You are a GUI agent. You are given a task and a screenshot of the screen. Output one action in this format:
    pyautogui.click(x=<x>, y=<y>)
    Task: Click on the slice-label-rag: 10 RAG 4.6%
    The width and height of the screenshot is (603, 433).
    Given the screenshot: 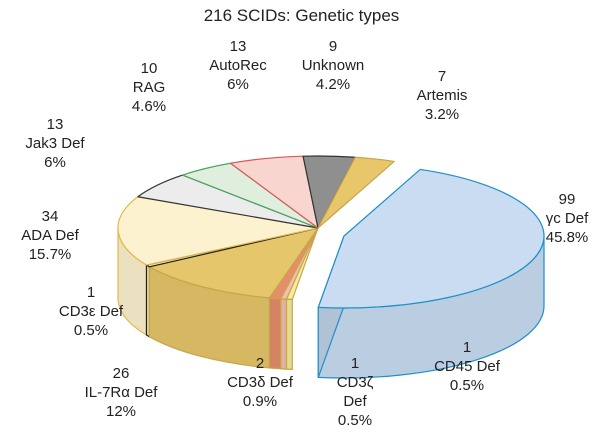 What is the action you would take?
    pyautogui.click(x=149, y=87)
    